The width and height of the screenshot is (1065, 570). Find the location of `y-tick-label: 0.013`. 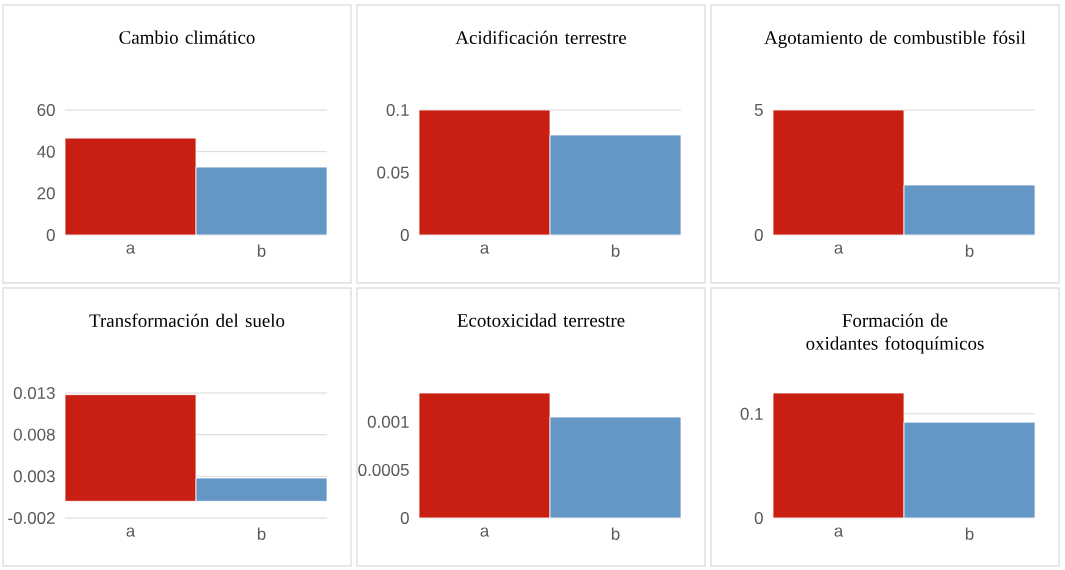

y-tick-label: 0.013 is located at coordinates (34, 392).